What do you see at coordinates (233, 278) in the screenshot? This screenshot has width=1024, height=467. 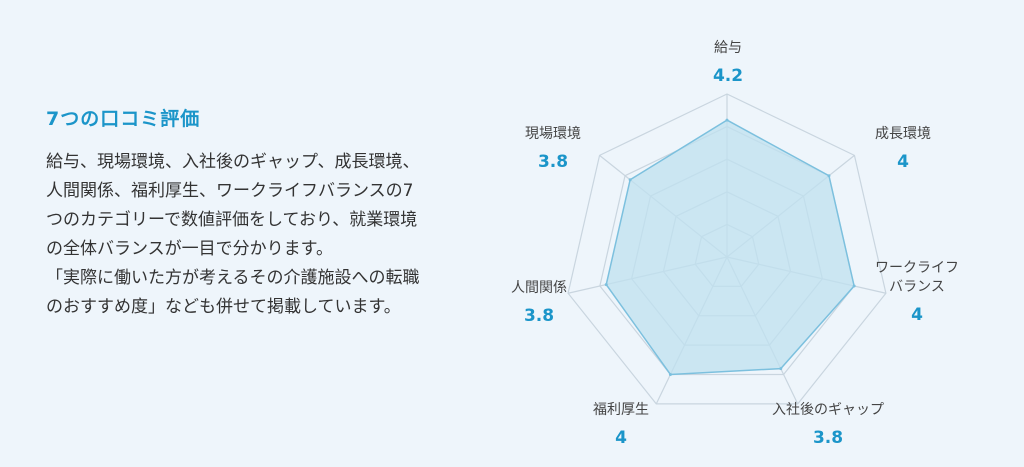 I see `description-line: 「実際に働いた方が考えるその介護施設への転職` at bounding box center [233, 278].